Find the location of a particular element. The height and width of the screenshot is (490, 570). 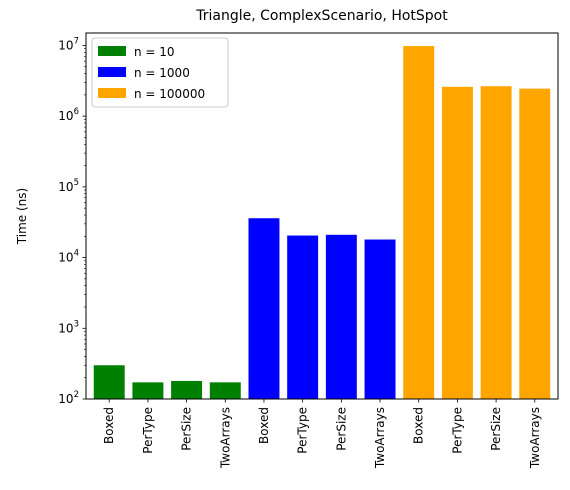

y-axis-ticks: 10² 10³ 10⁴ 10⁵ 10⁶ 10⁷ is located at coordinates (72, 221).